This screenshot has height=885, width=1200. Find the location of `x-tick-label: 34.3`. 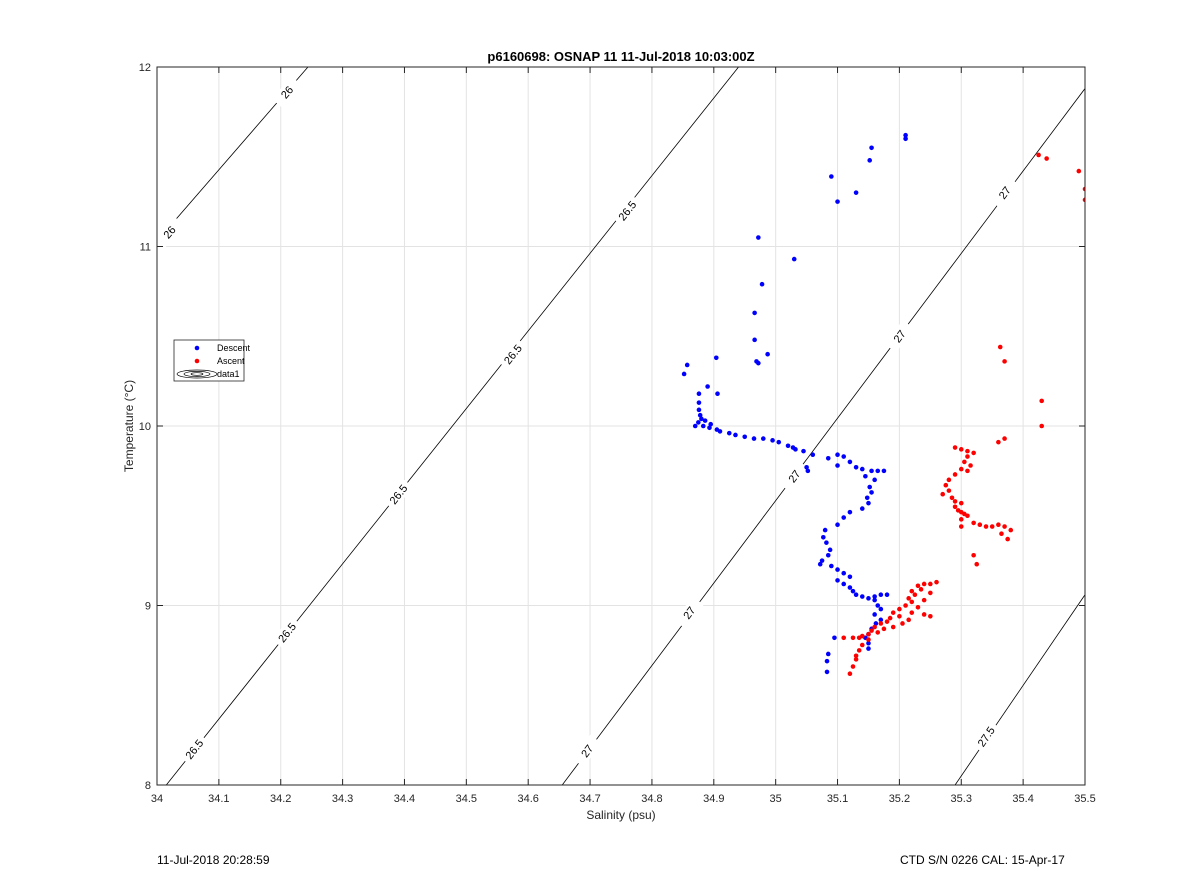

x-tick-label: 34.3 is located at coordinates (342, 799).